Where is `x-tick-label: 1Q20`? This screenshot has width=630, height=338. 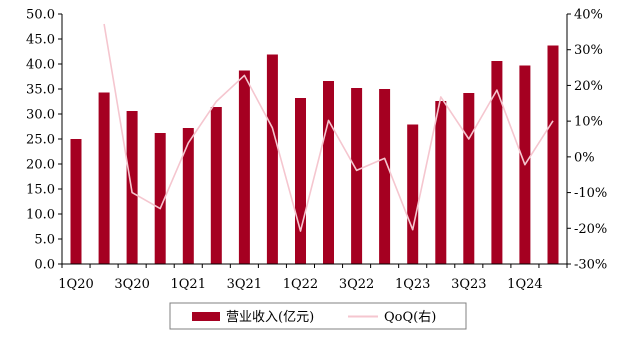
x-tick-label: 1Q20 is located at coordinates (75, 284).